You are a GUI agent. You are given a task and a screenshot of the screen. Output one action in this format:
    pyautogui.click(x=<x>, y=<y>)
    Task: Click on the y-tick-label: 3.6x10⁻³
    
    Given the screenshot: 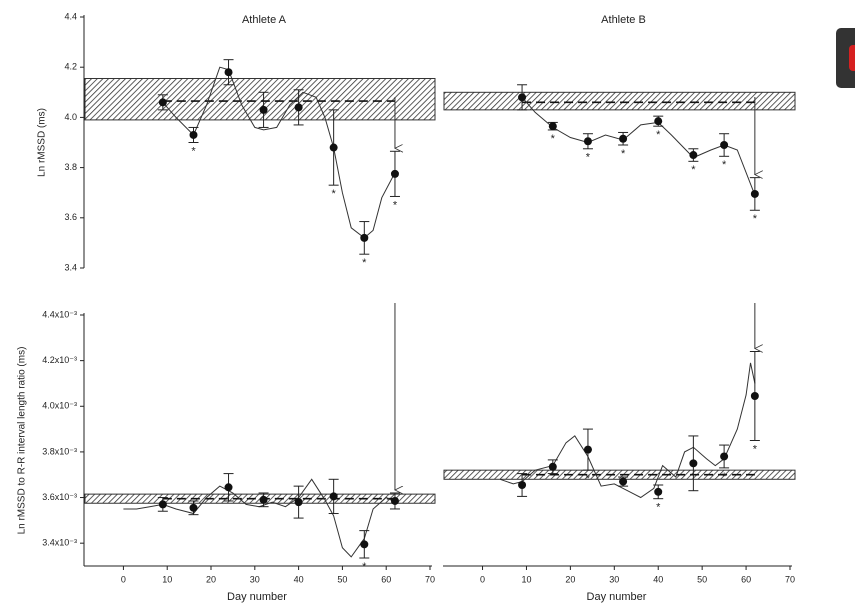 What is the action you would take?
    pyautogui.click(x=59, y=497)
    